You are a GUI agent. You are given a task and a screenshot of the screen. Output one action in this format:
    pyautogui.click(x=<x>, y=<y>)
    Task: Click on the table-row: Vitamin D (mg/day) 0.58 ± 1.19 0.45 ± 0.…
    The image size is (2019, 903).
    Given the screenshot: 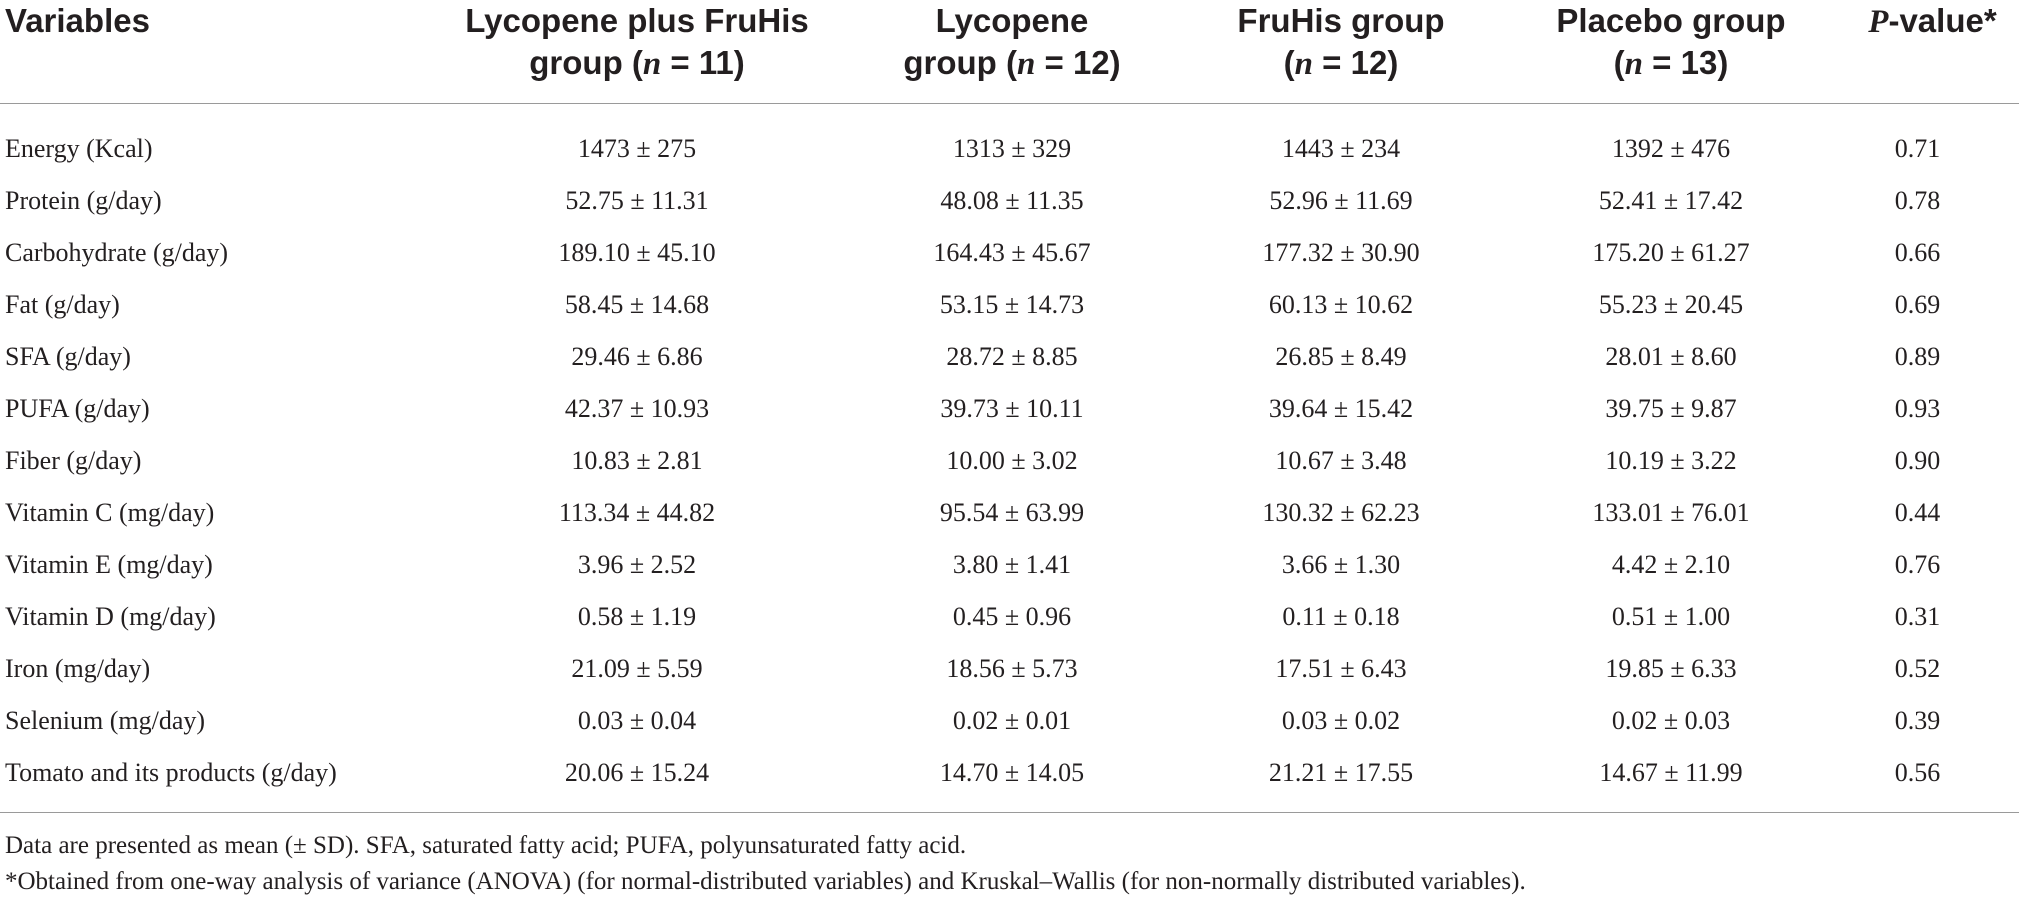 What is the action you would take?
    pyautogui.click(x=1009, y=617)
    